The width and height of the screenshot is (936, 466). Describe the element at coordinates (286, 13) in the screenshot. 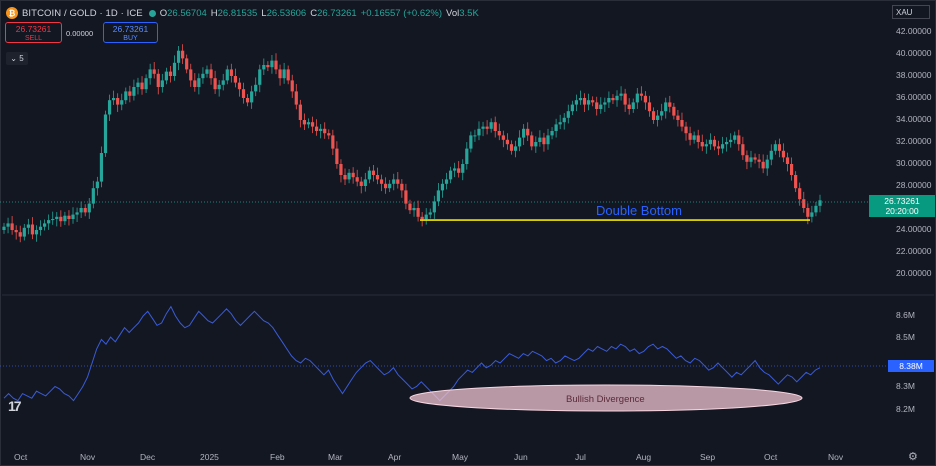

I see `ohlc-value: 26.53606` at that location.